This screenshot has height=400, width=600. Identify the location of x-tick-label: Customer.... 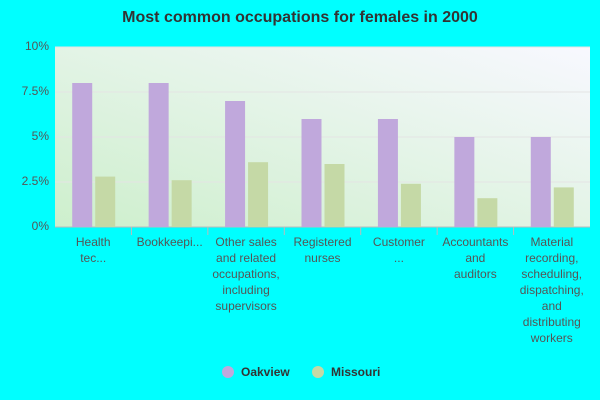
(399, 250).